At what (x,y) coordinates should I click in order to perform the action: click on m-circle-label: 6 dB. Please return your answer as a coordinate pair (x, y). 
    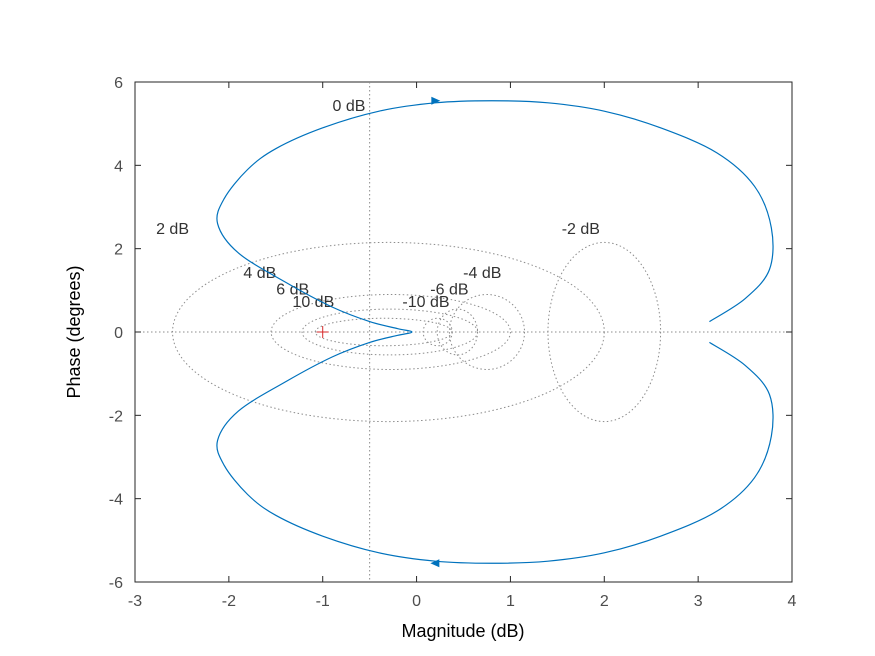
    Looking at the image, I should click on (292, 290).